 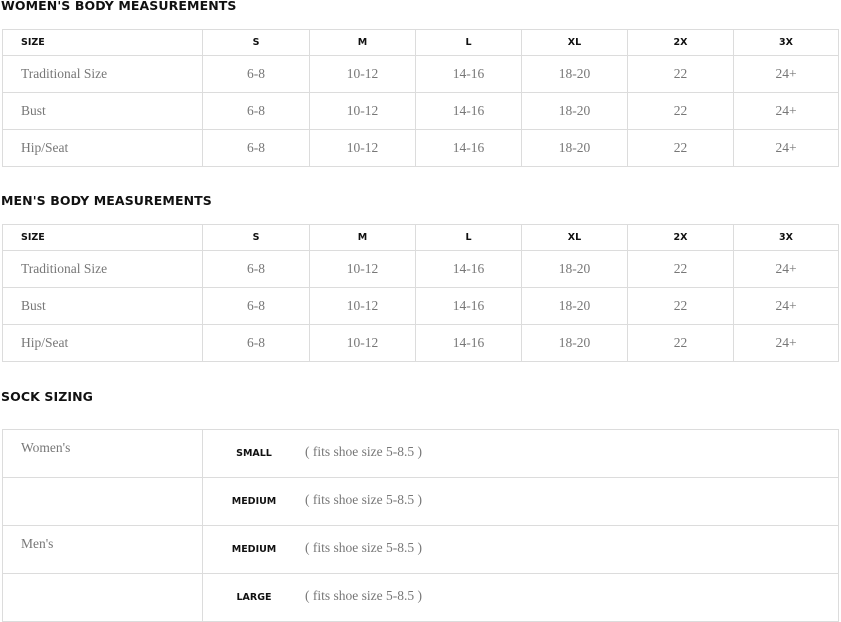 What do you see at coordinates (254, 597) in the screenshot?
I see `sock-size: LARGE` at bounding box center [254, 597].